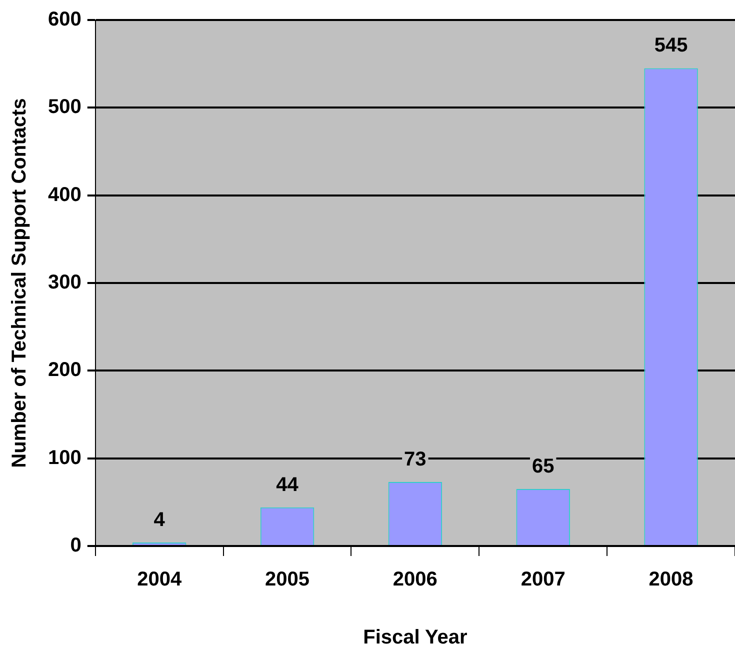 The image size is (735, 658). I want to click on x-tick-label: 2008, so click(671, 579).